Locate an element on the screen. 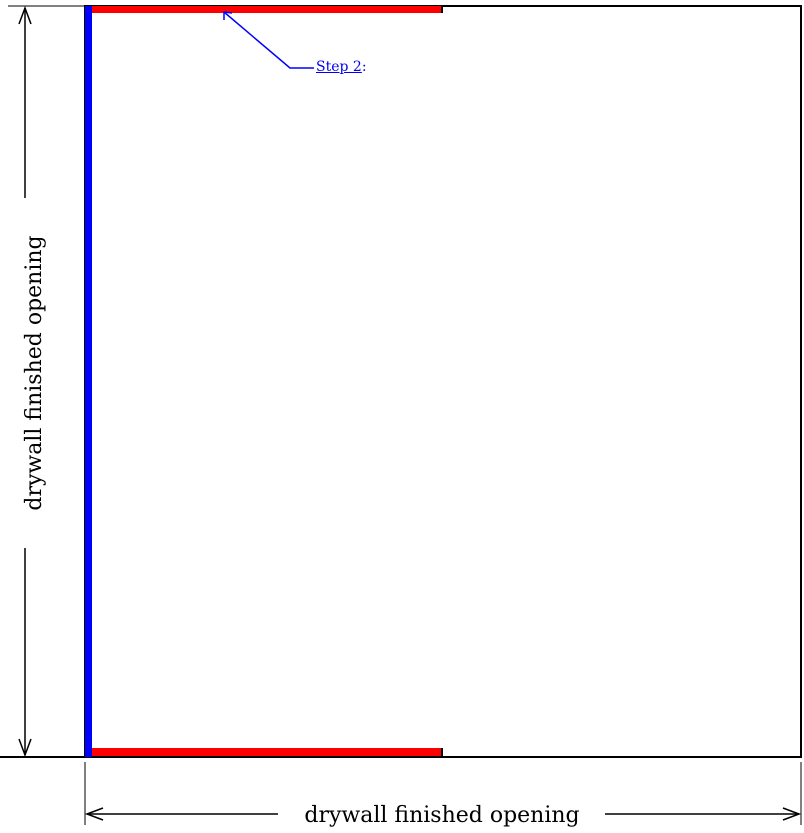  vertical-dimension-label: drywall finished opening is located at coordinates (34, 372).